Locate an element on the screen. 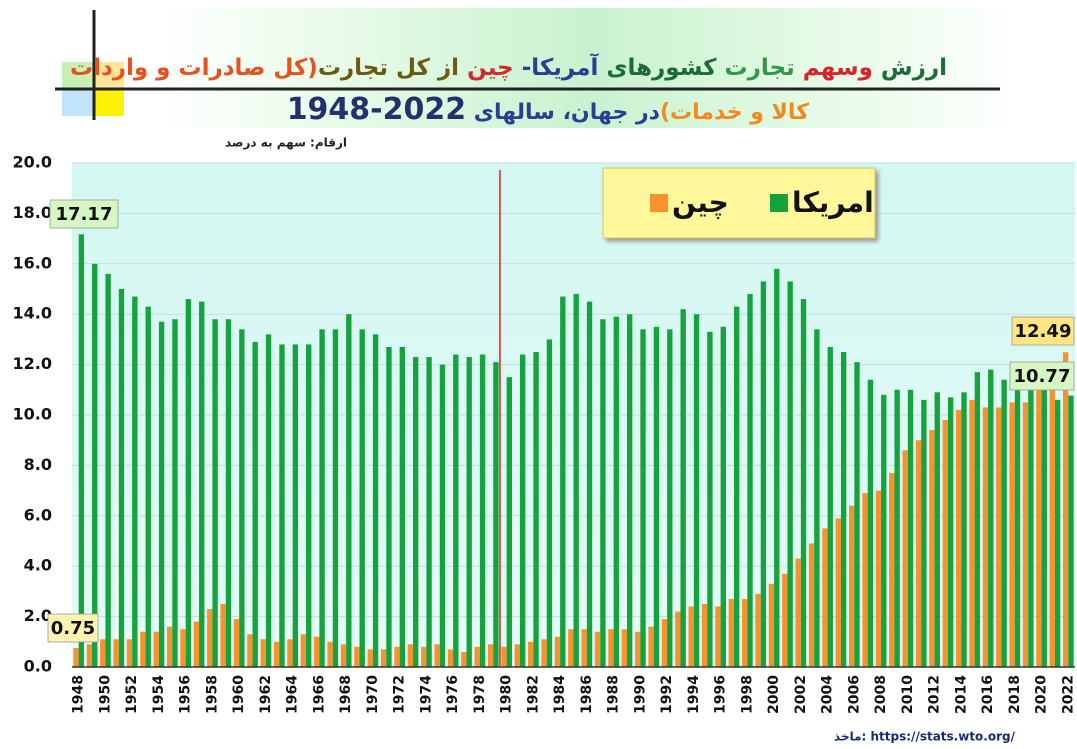  y-tick-label: 2.0 is located at coordinates (38, 615).